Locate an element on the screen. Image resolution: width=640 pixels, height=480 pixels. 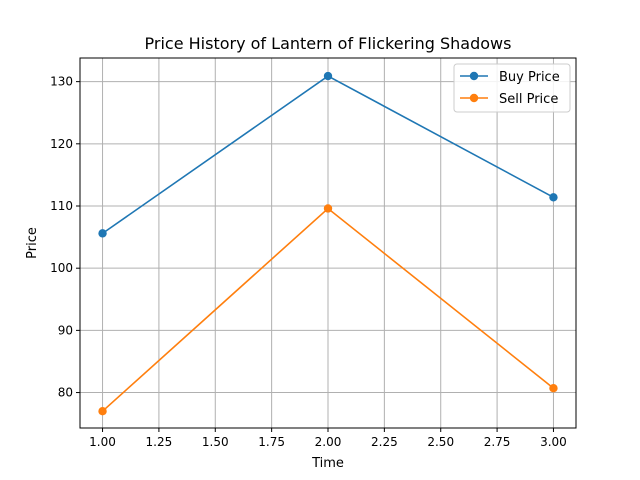
x-tick-label: 2.75 is located at coordinates (497, 442).